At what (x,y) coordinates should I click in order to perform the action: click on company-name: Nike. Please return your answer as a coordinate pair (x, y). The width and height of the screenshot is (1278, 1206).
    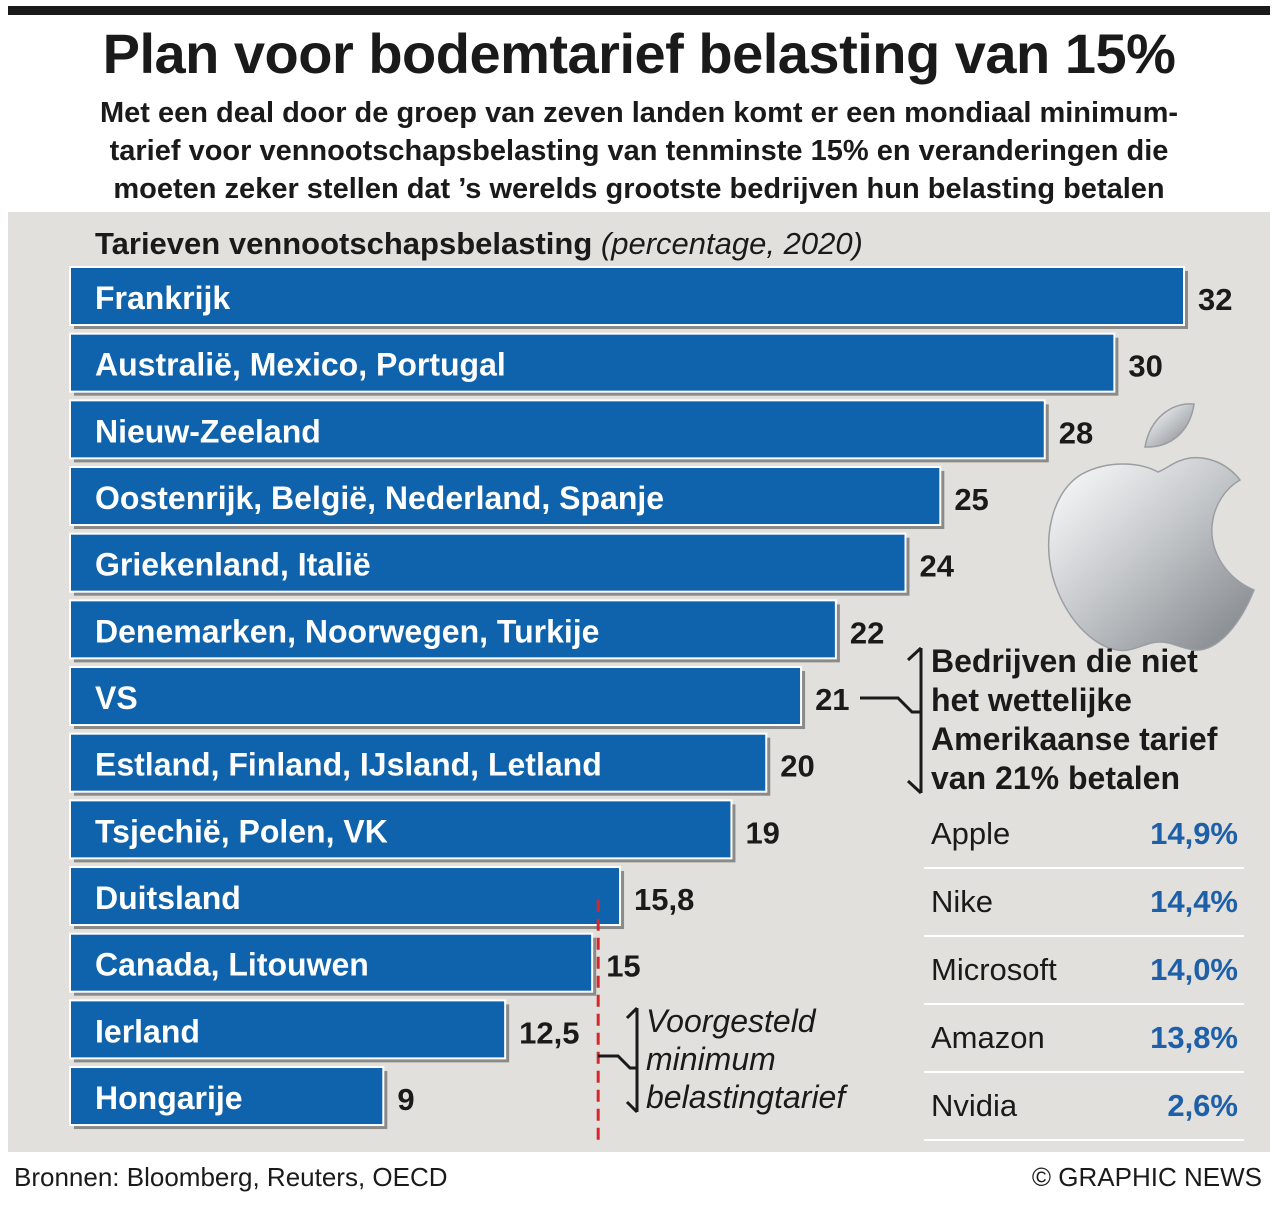
    Looking at the image, I should click on (962, 901).